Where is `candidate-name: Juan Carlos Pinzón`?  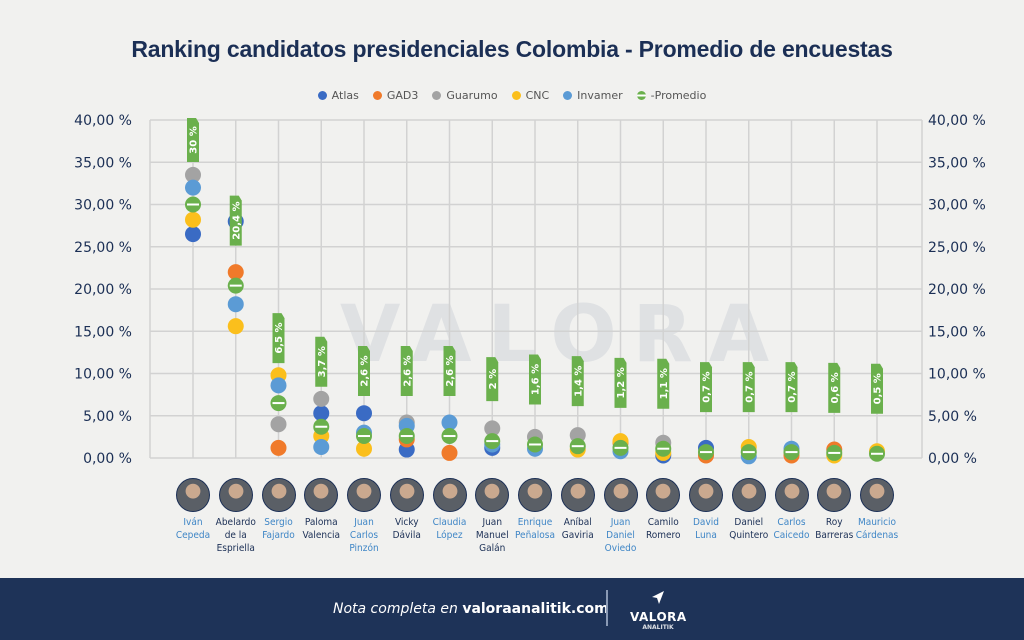
candidate-name: Juan Carlos Pinzón is located at coordinates (364, 535).